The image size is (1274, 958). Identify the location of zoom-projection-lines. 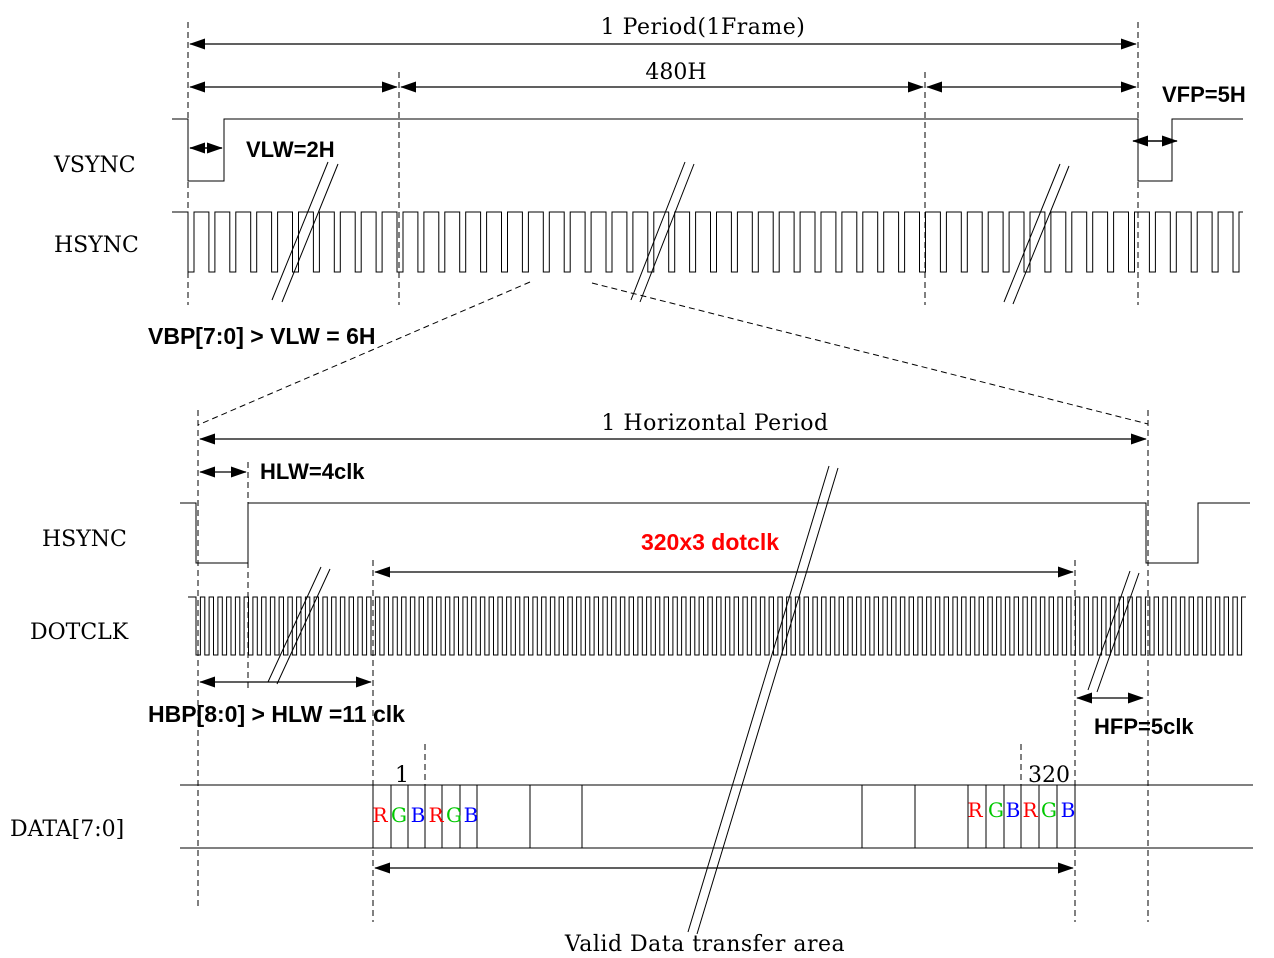
(673, 353).